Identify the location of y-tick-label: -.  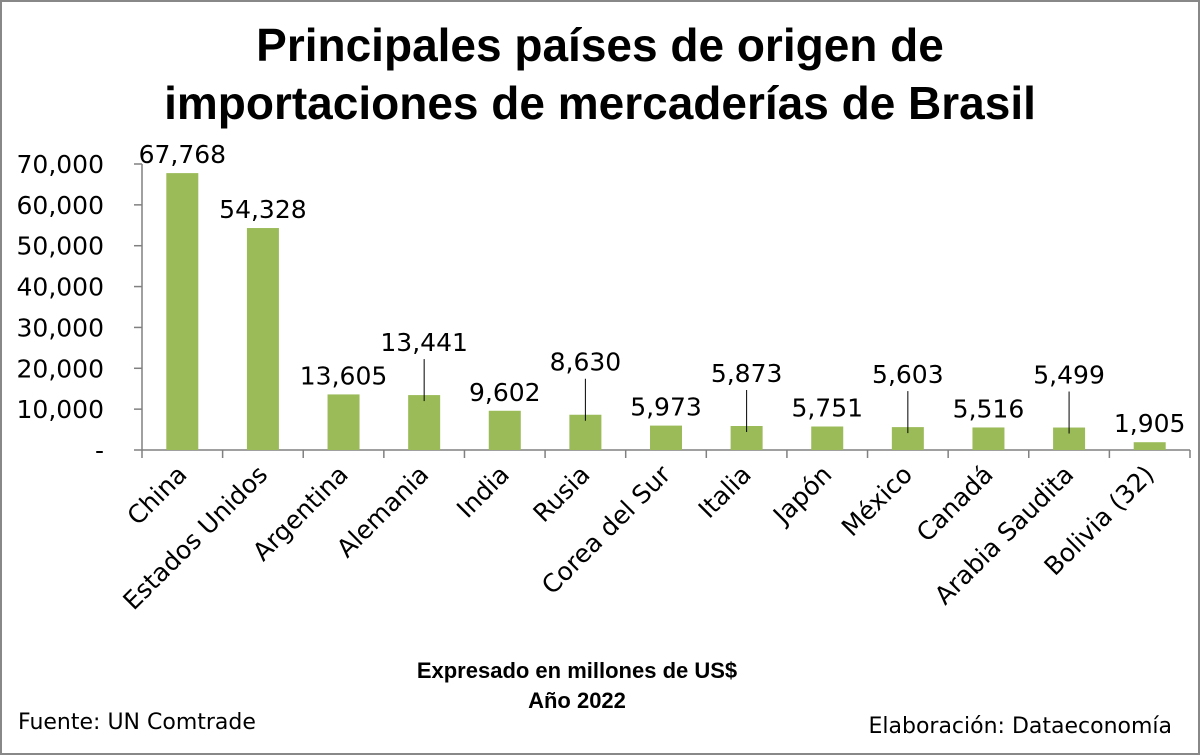
(99, 450).